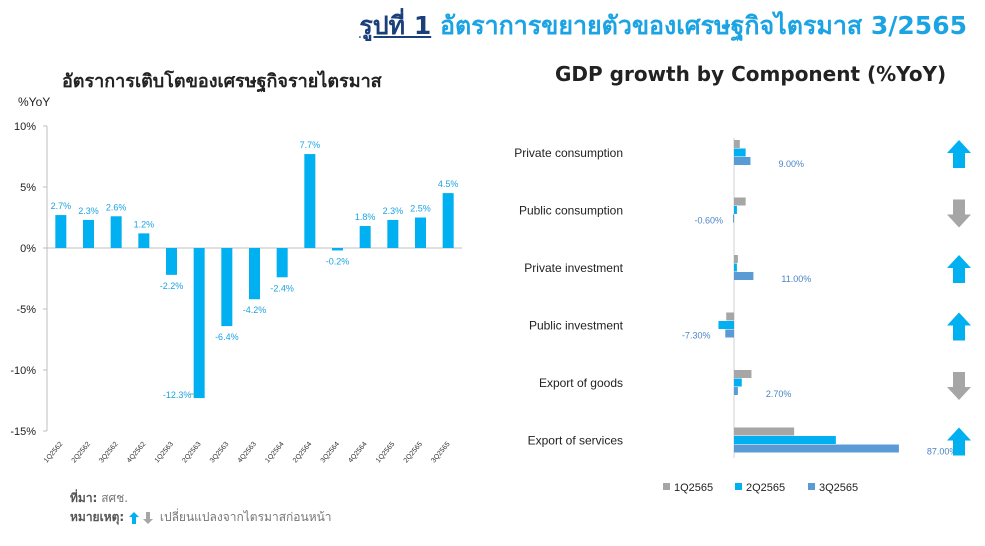 This screenshot has height=546, width=985. I want to click on source-value: สศช., so click(115, 498).